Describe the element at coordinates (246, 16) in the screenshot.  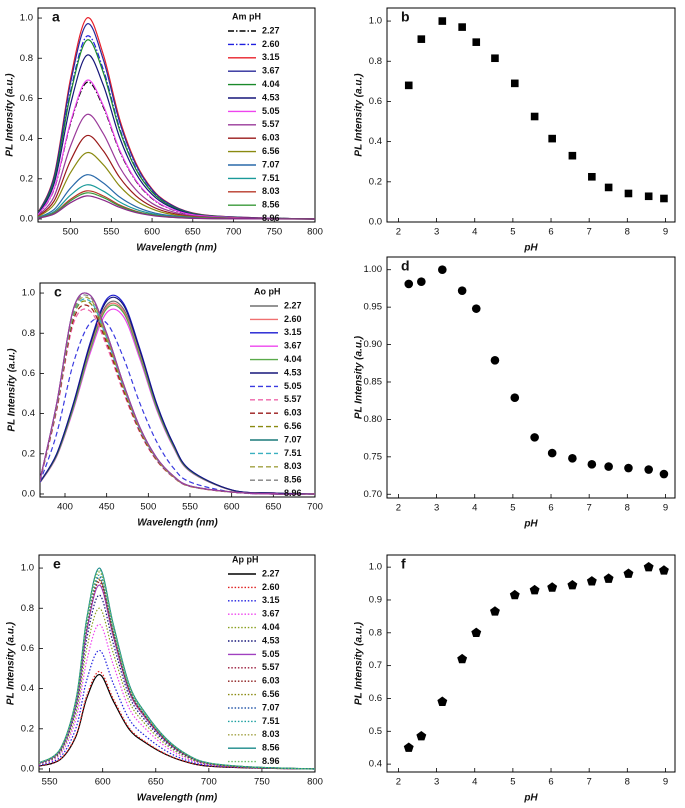
I see `legend-title: Am pH` at that location.